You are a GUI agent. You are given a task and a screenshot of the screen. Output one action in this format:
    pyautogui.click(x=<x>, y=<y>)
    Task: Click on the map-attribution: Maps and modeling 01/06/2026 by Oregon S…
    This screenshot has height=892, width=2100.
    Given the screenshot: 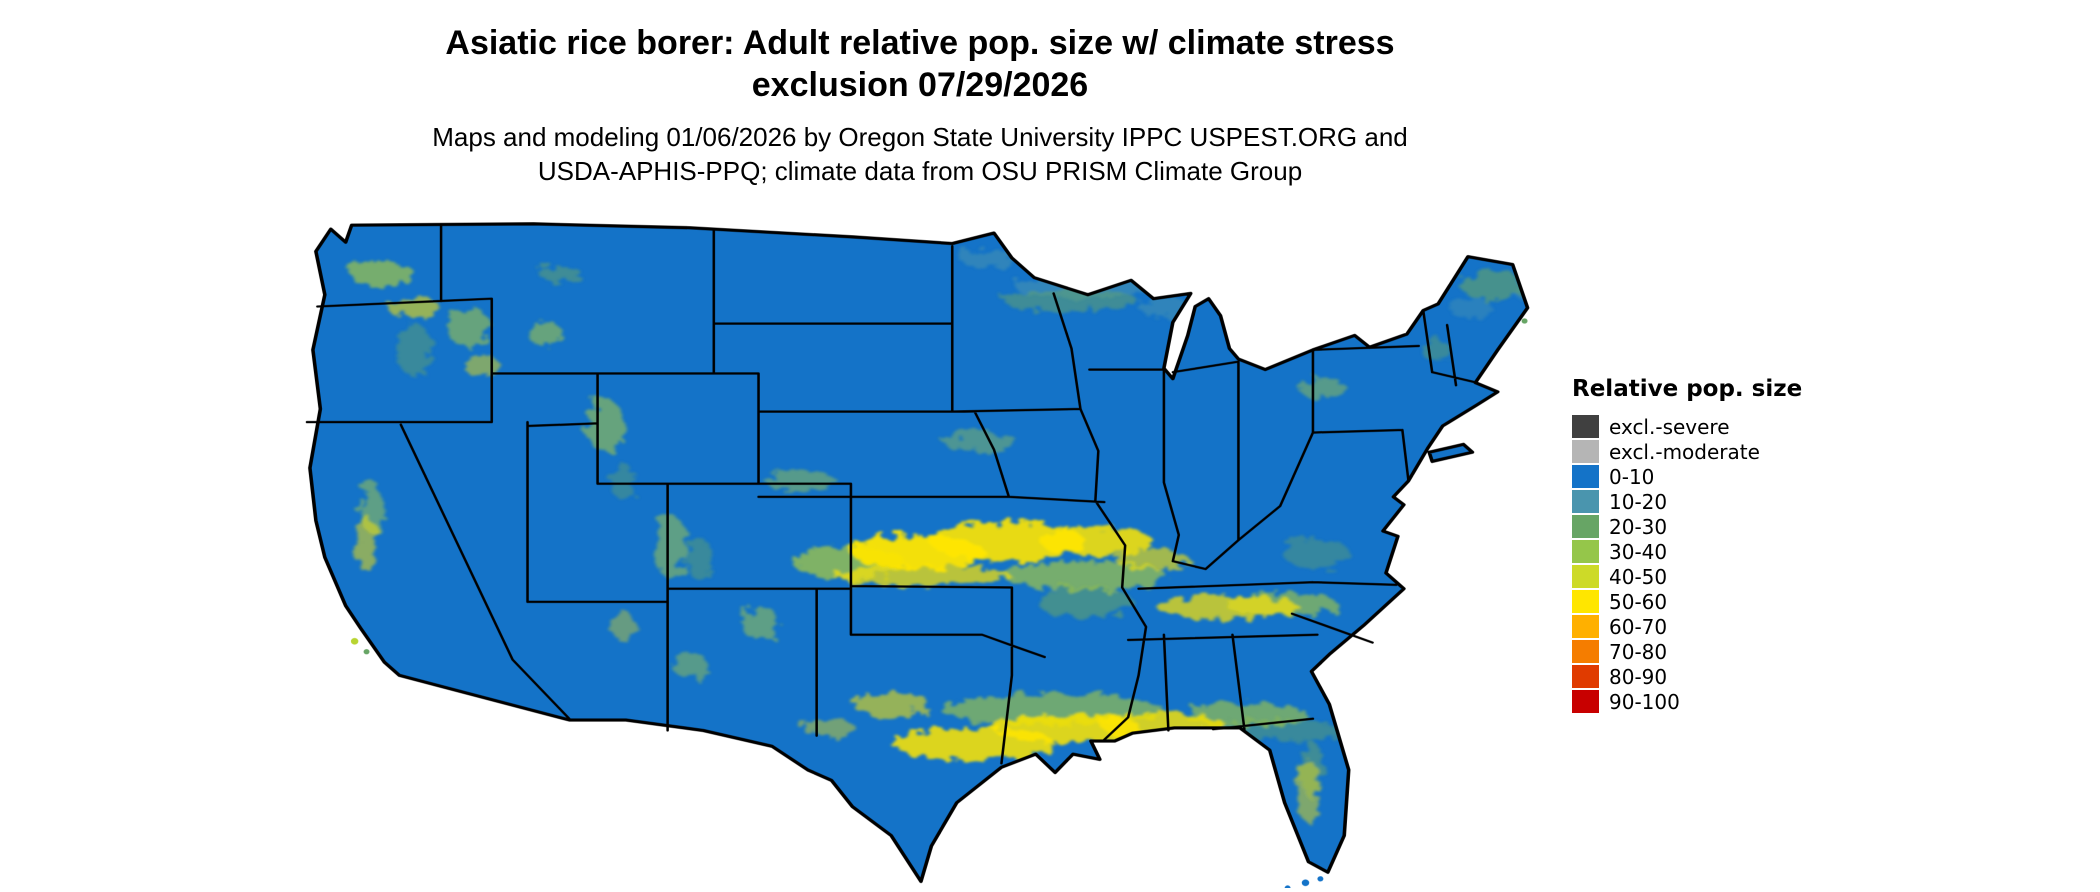 What is the action you would take?
    pyautogui.click(x=920, y=154)
    